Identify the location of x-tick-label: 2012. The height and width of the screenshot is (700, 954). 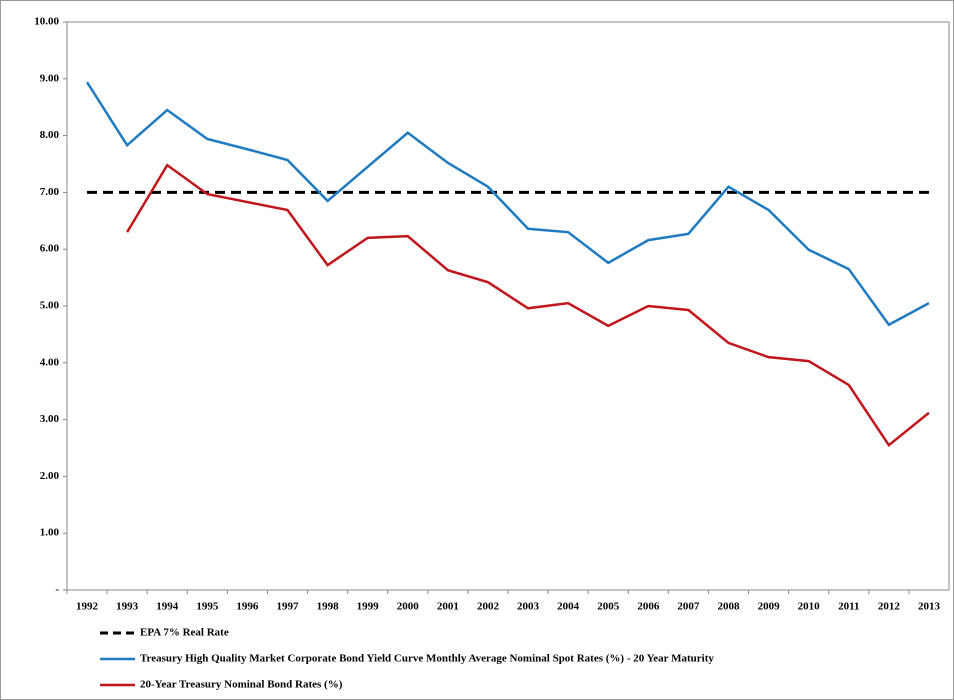
(889, 607).